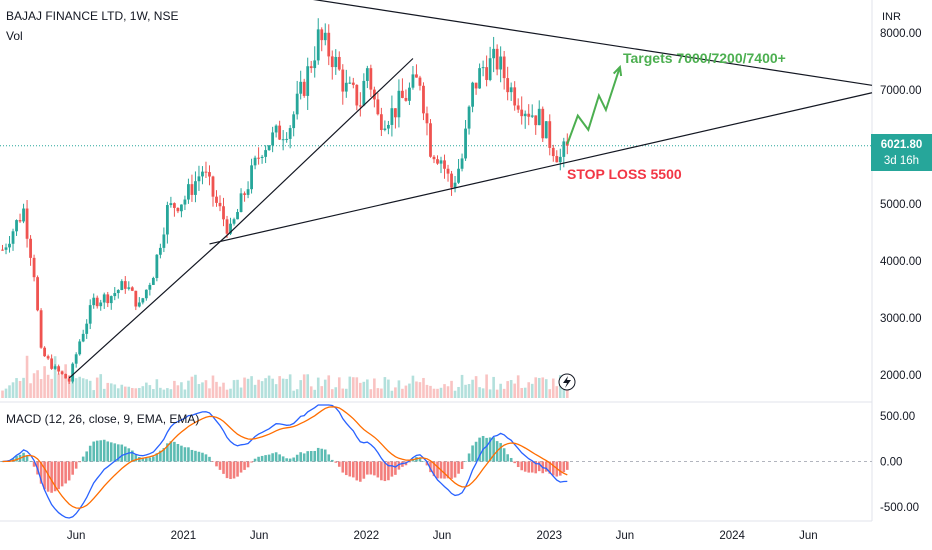 This screenshot has height=550, width=932. What do you see at coordinates (901, 376) in the screenshot?
I see `price-tick-label: 2000.00` at bounding box center [901, 376].